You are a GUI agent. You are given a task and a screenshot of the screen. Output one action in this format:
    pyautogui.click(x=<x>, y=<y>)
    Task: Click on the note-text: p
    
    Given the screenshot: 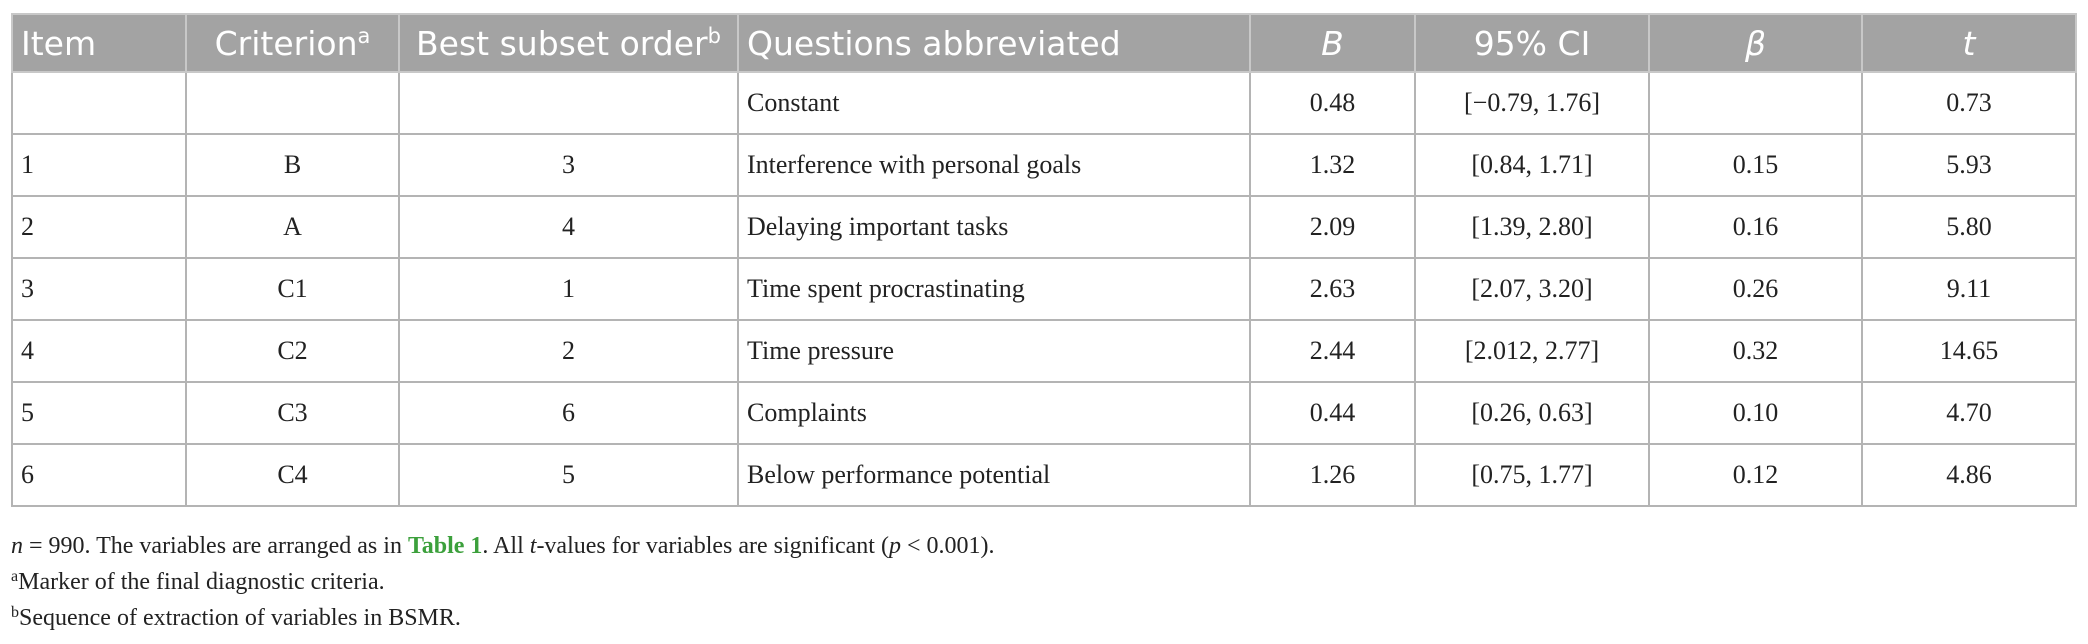 What is the action you would take?
    pyautogui.click(x=894, y=546)
    